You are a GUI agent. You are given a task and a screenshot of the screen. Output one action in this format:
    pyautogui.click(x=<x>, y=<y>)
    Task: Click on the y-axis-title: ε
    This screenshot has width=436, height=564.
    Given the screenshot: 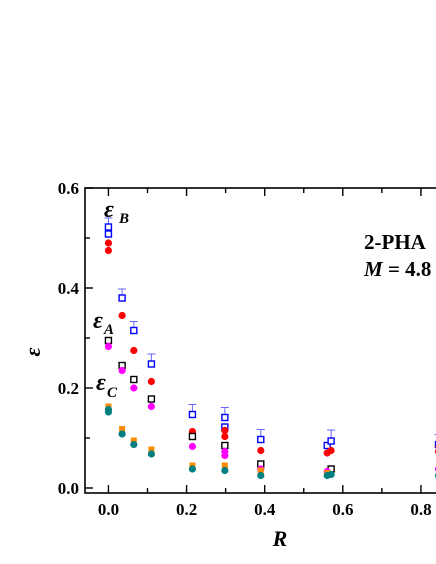 What is the action you would take?
    pyautogui.click(x=32, y=351)
    